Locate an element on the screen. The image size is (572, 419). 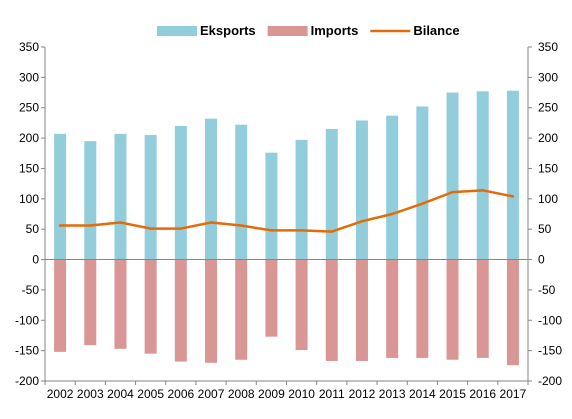
bar-imports-2006 is located at coordinates (180, 310).